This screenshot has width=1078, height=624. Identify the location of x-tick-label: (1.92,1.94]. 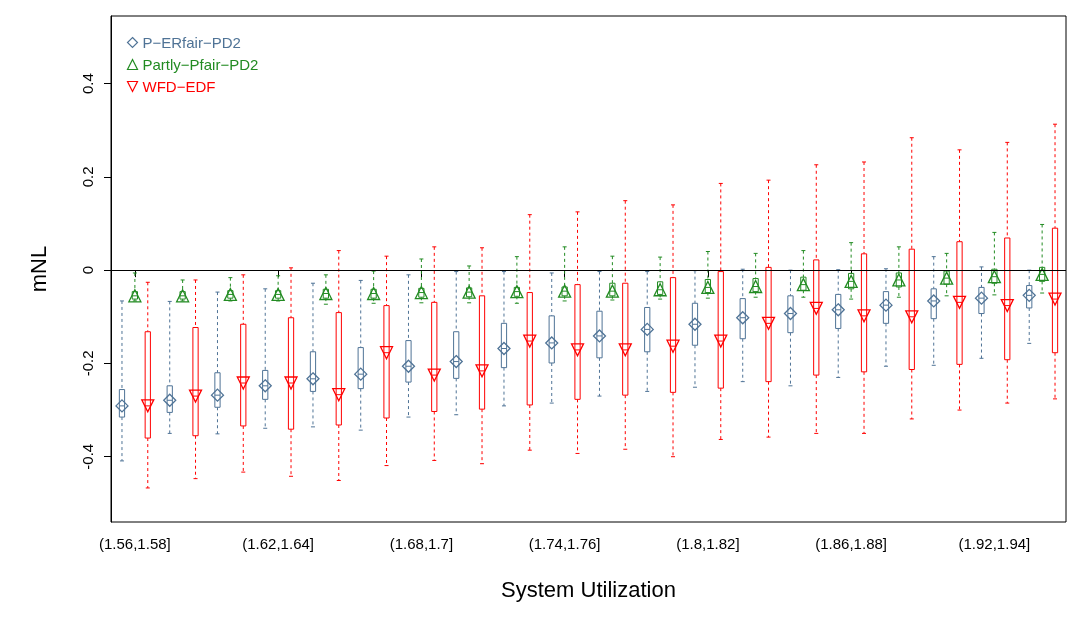
(994, 543).